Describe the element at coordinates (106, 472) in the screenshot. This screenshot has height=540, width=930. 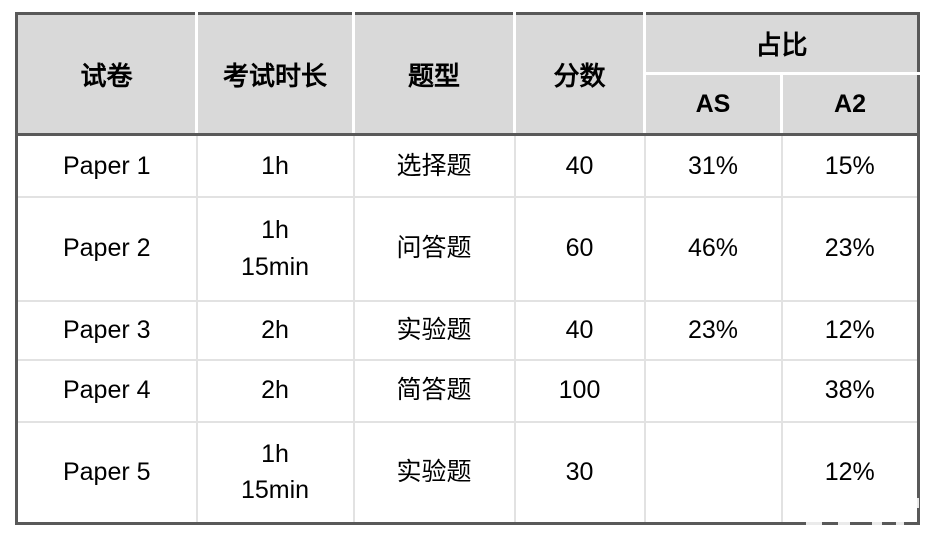
I see `cell-paper: Paper 5` at that location.